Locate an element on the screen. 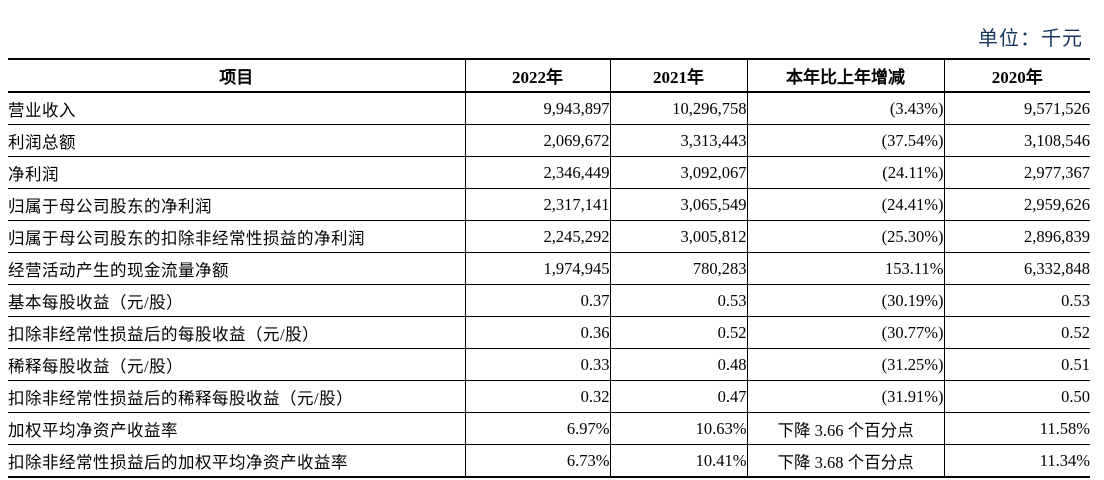  value-2021-cell: 3,065,549 is located at coordinates (678, 204).